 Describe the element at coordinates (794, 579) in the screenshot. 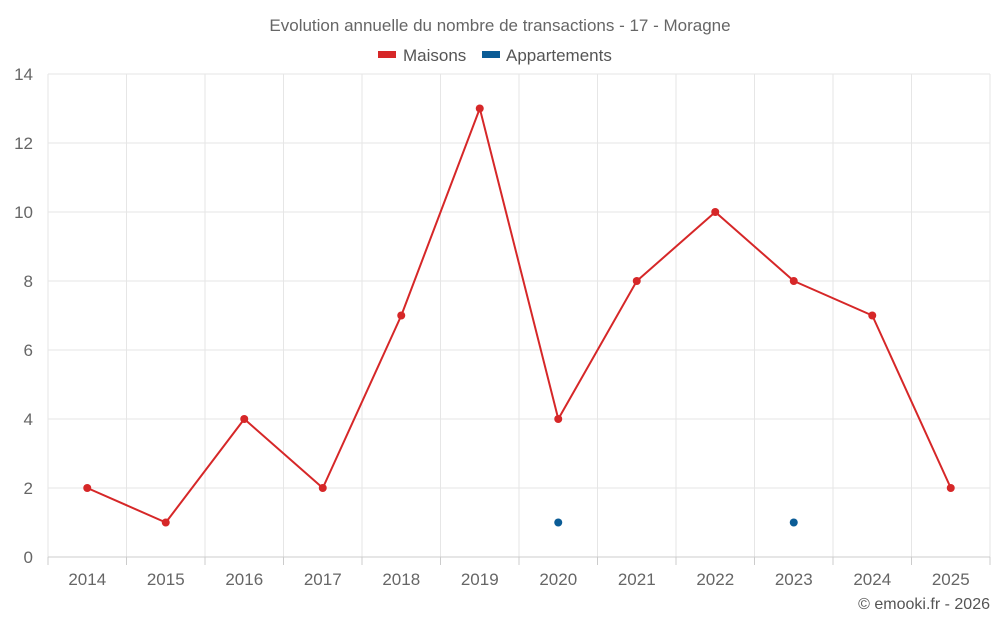

I see `x-tick-label: 2023` at that location.